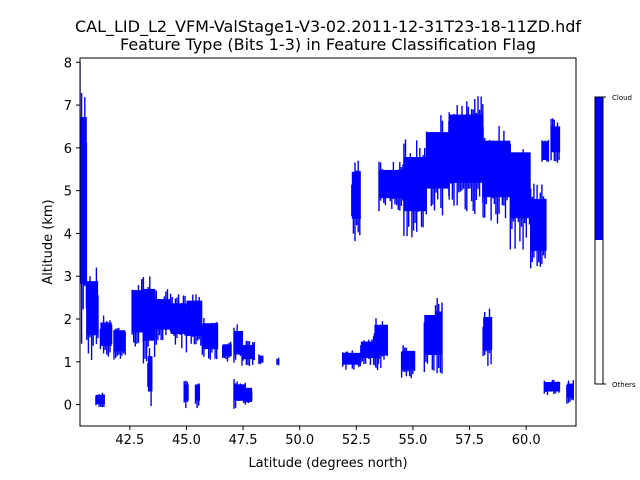 This screenshot has height=480, width=640. I want to click on y-tick-label: 5, so click(68, 192).